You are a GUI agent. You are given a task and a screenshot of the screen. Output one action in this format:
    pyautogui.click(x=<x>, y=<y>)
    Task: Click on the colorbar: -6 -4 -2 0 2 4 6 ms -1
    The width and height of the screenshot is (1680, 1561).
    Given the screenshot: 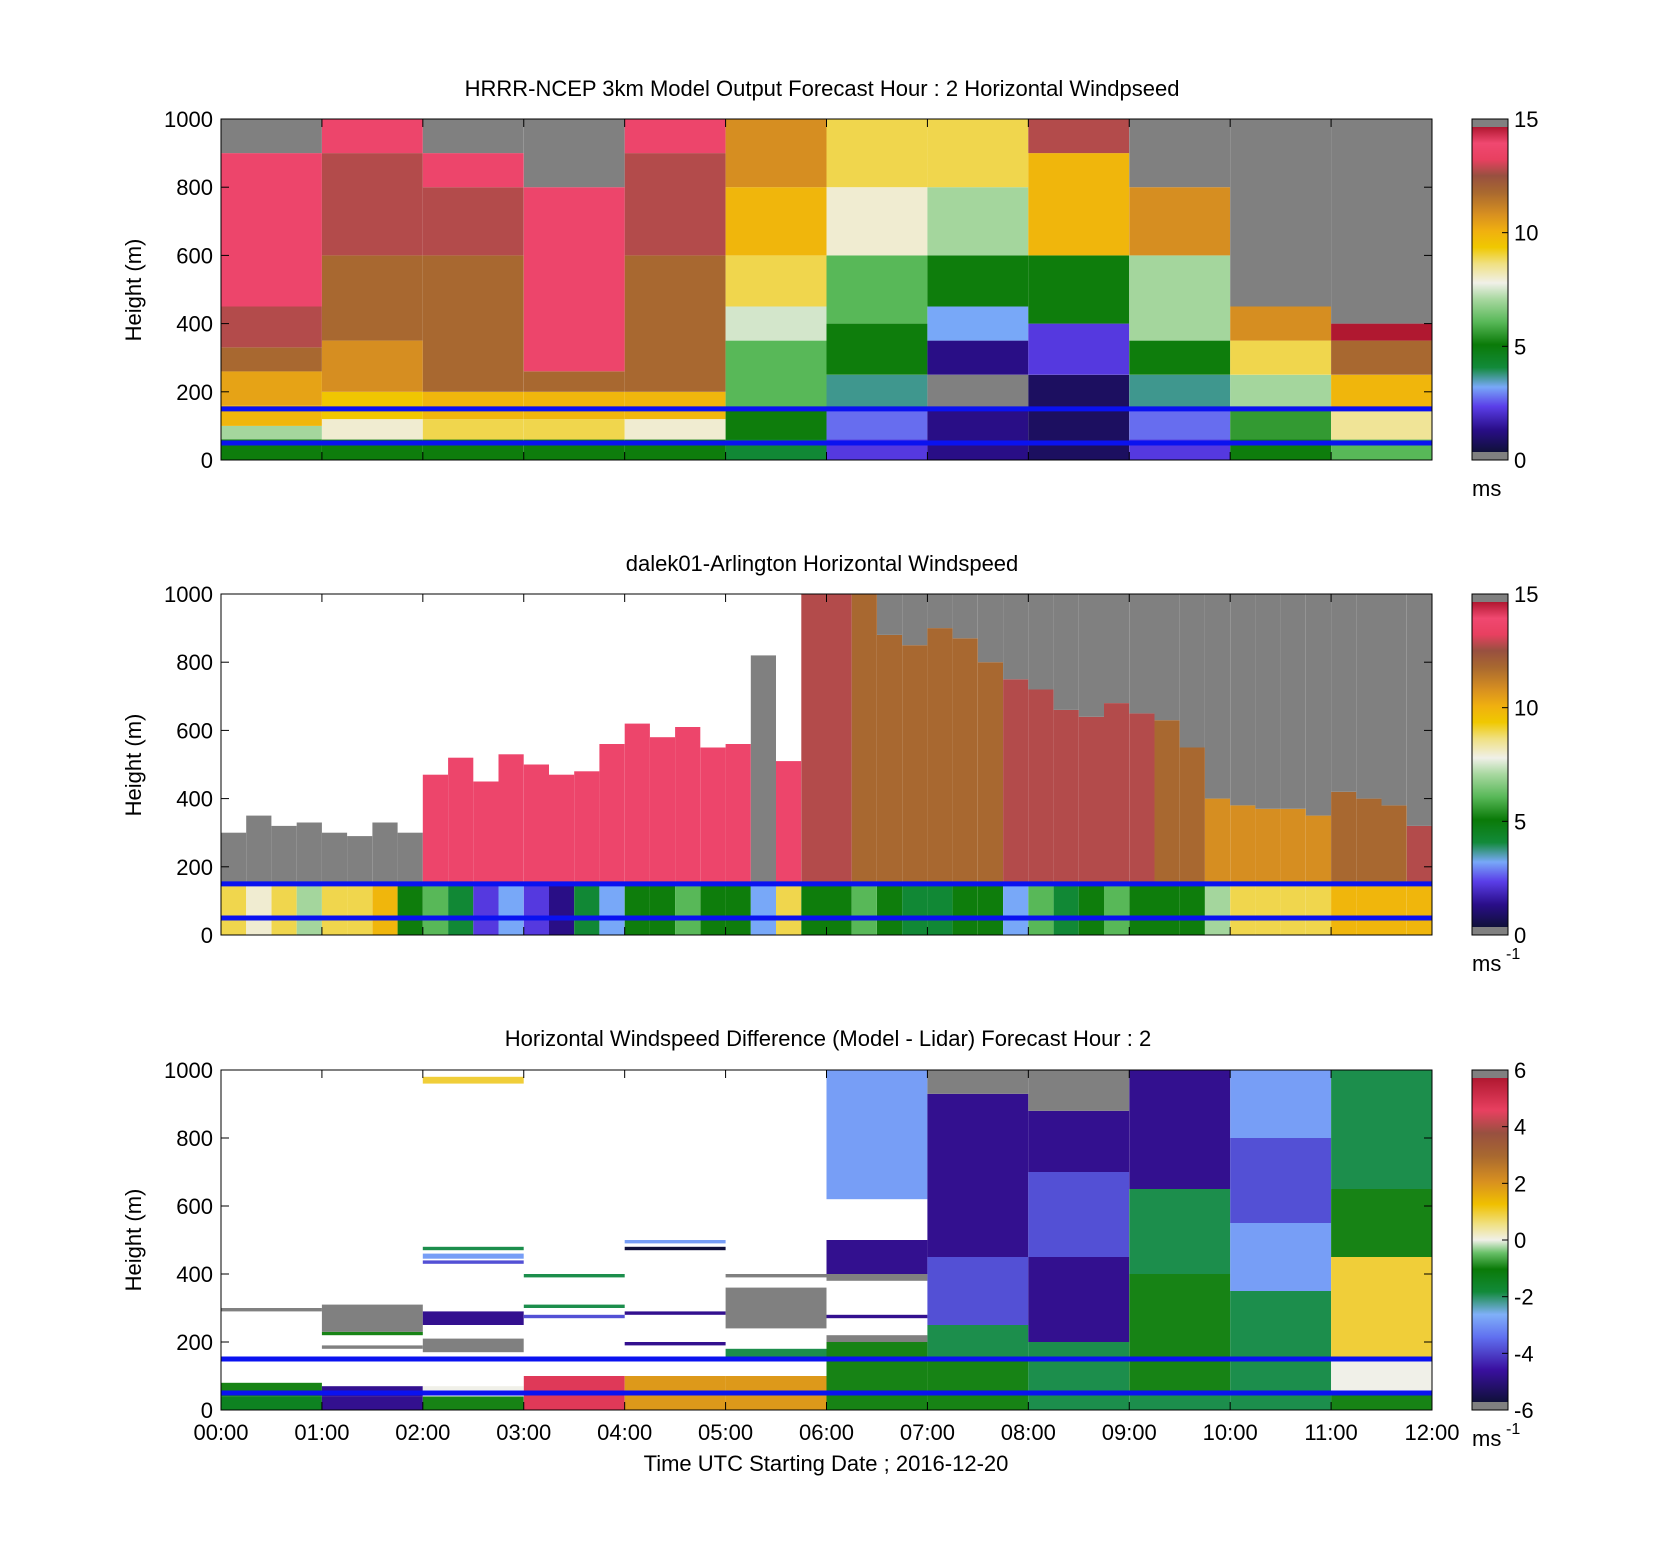 What is the action you would take?
    pyautogui.click(x=1502, y=1254)
    